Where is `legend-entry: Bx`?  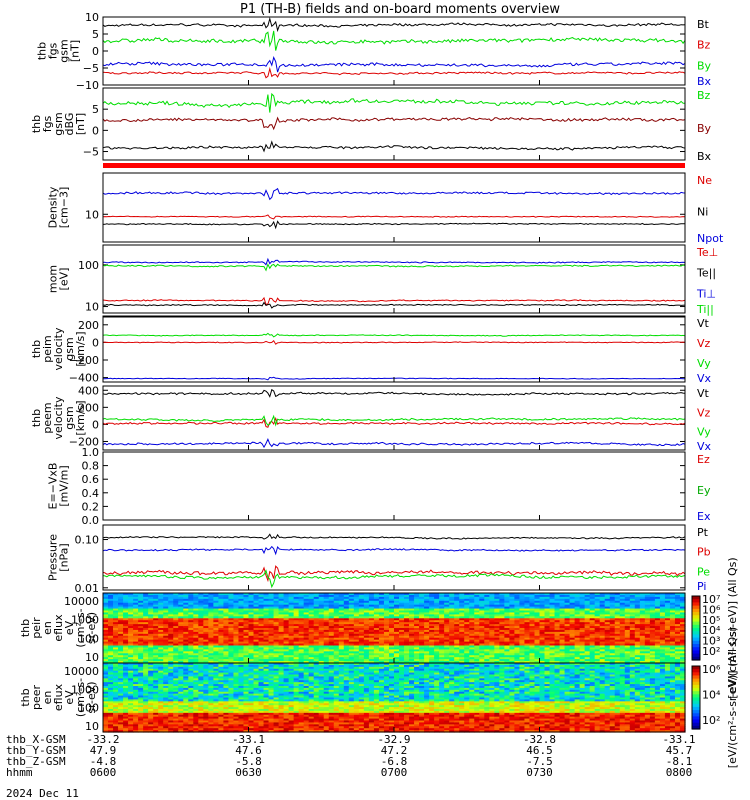 legend-entry: Bx is located at coordinates (704, 156).